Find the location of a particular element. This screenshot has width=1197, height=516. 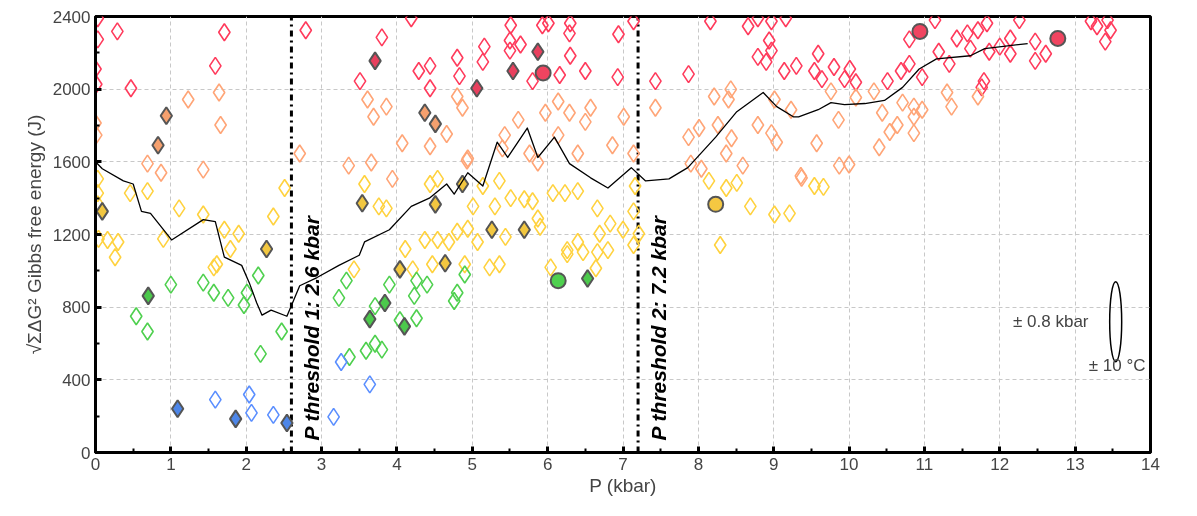

x-tick-label: 9 is located at coordinates (773, 464).